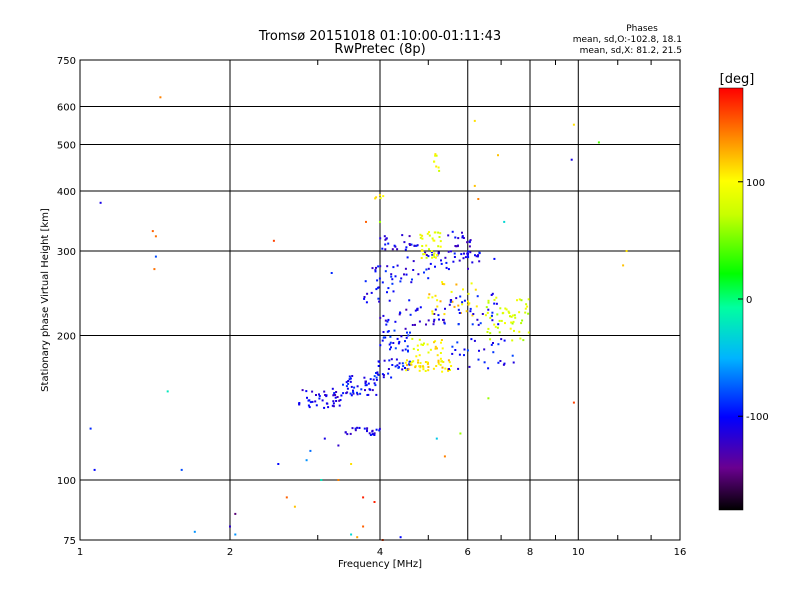  I want to click on y-tick-label: 100, so click(66, 481).